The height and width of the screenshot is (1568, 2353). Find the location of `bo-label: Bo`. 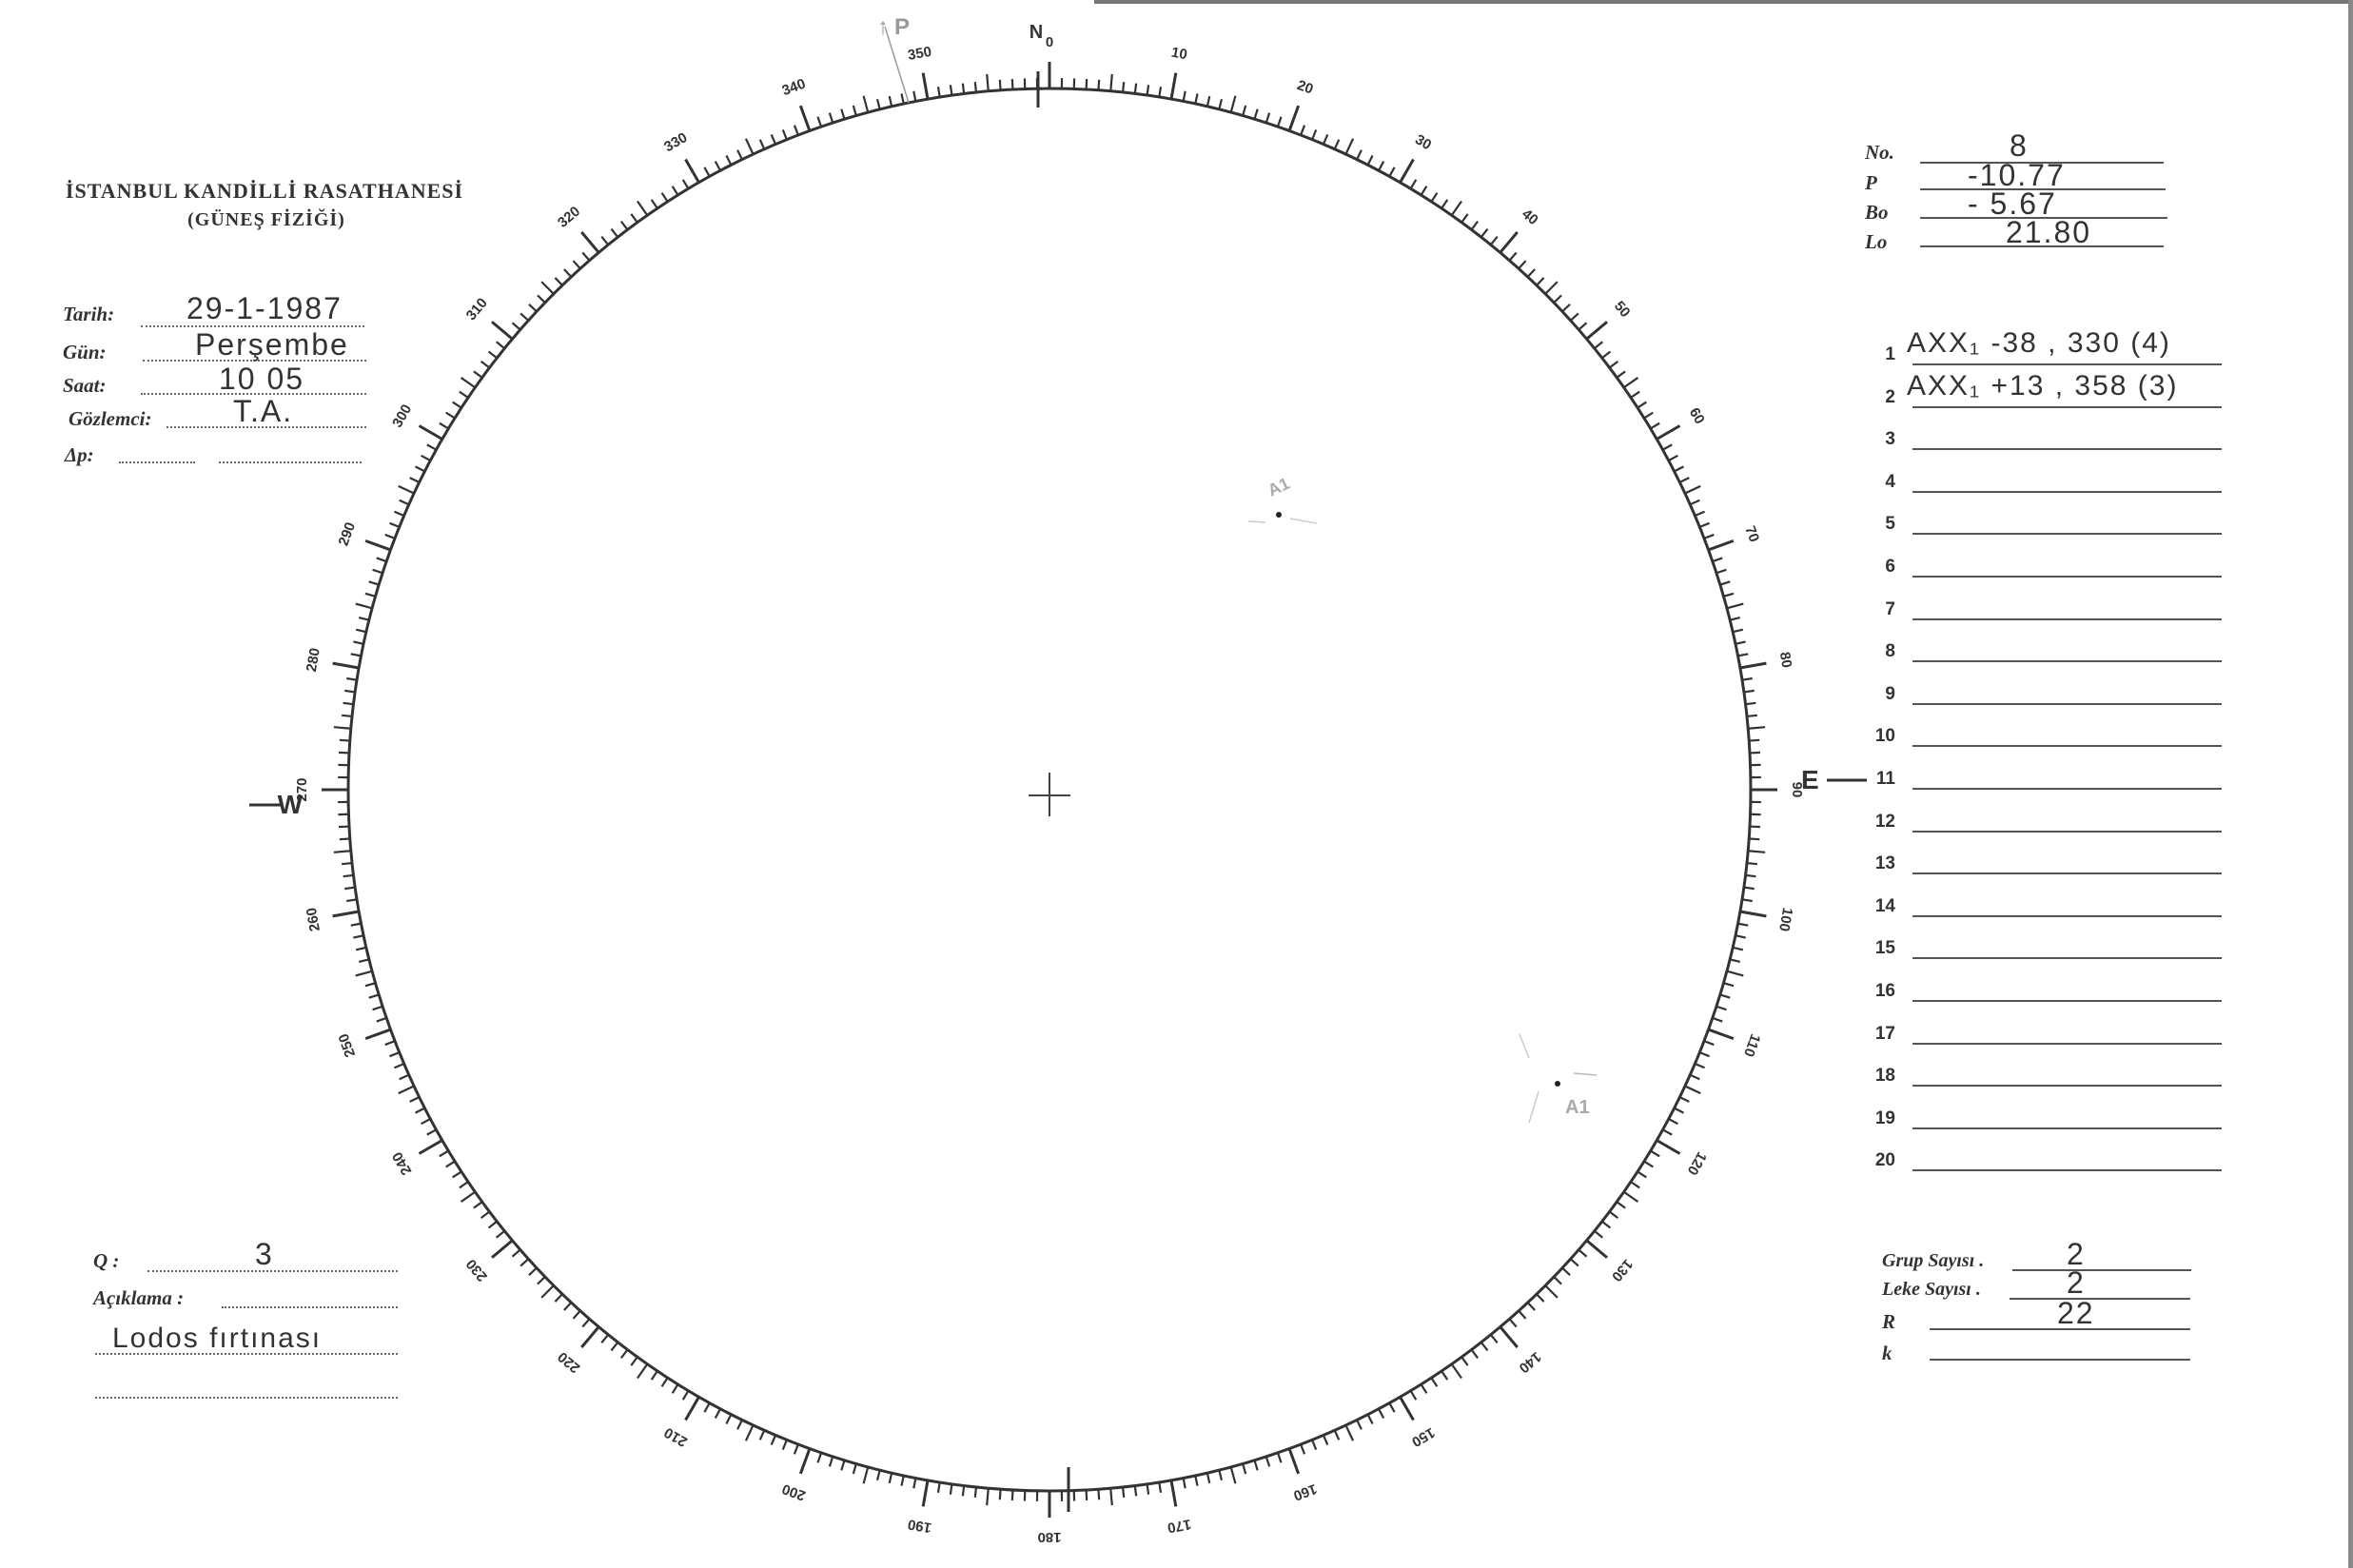

bo-label: Bo is located at coordinates (1877, 212).